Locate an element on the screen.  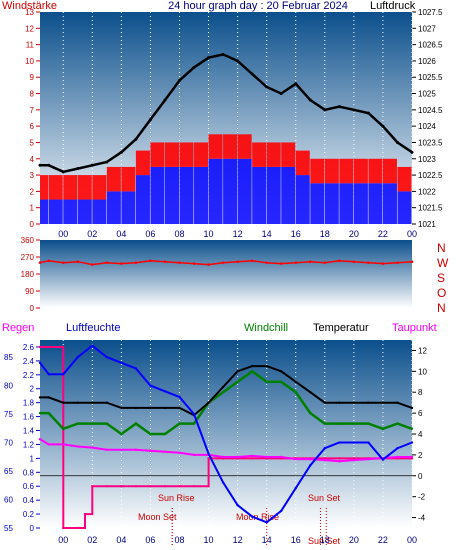
y-left-tick-label: 360 is located at coordinates (28, 240).